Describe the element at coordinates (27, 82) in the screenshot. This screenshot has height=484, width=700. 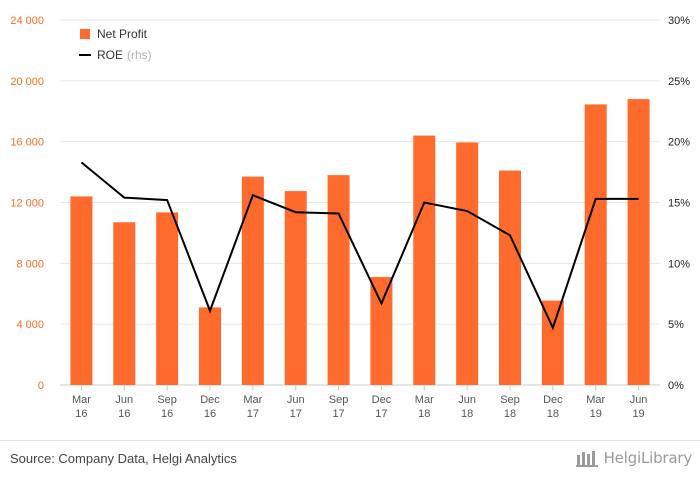
I see `left-tick-label: 20 000` at that location.